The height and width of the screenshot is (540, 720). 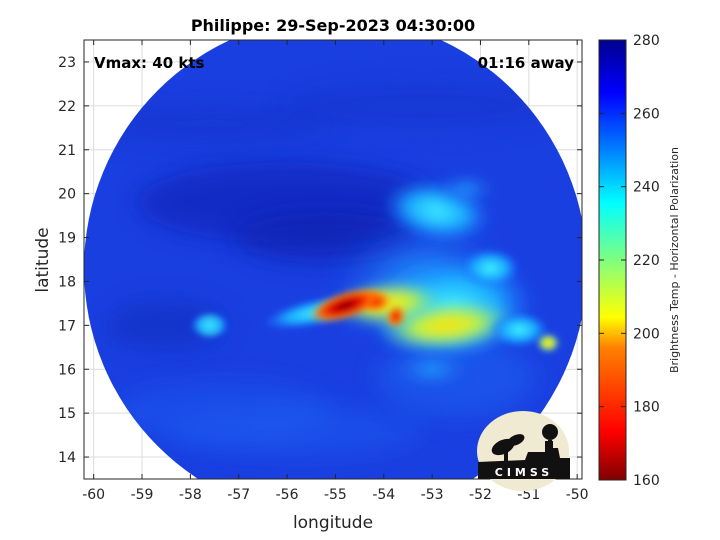 I want to click on x-tick-label: -52, so click(x=480, y=495).